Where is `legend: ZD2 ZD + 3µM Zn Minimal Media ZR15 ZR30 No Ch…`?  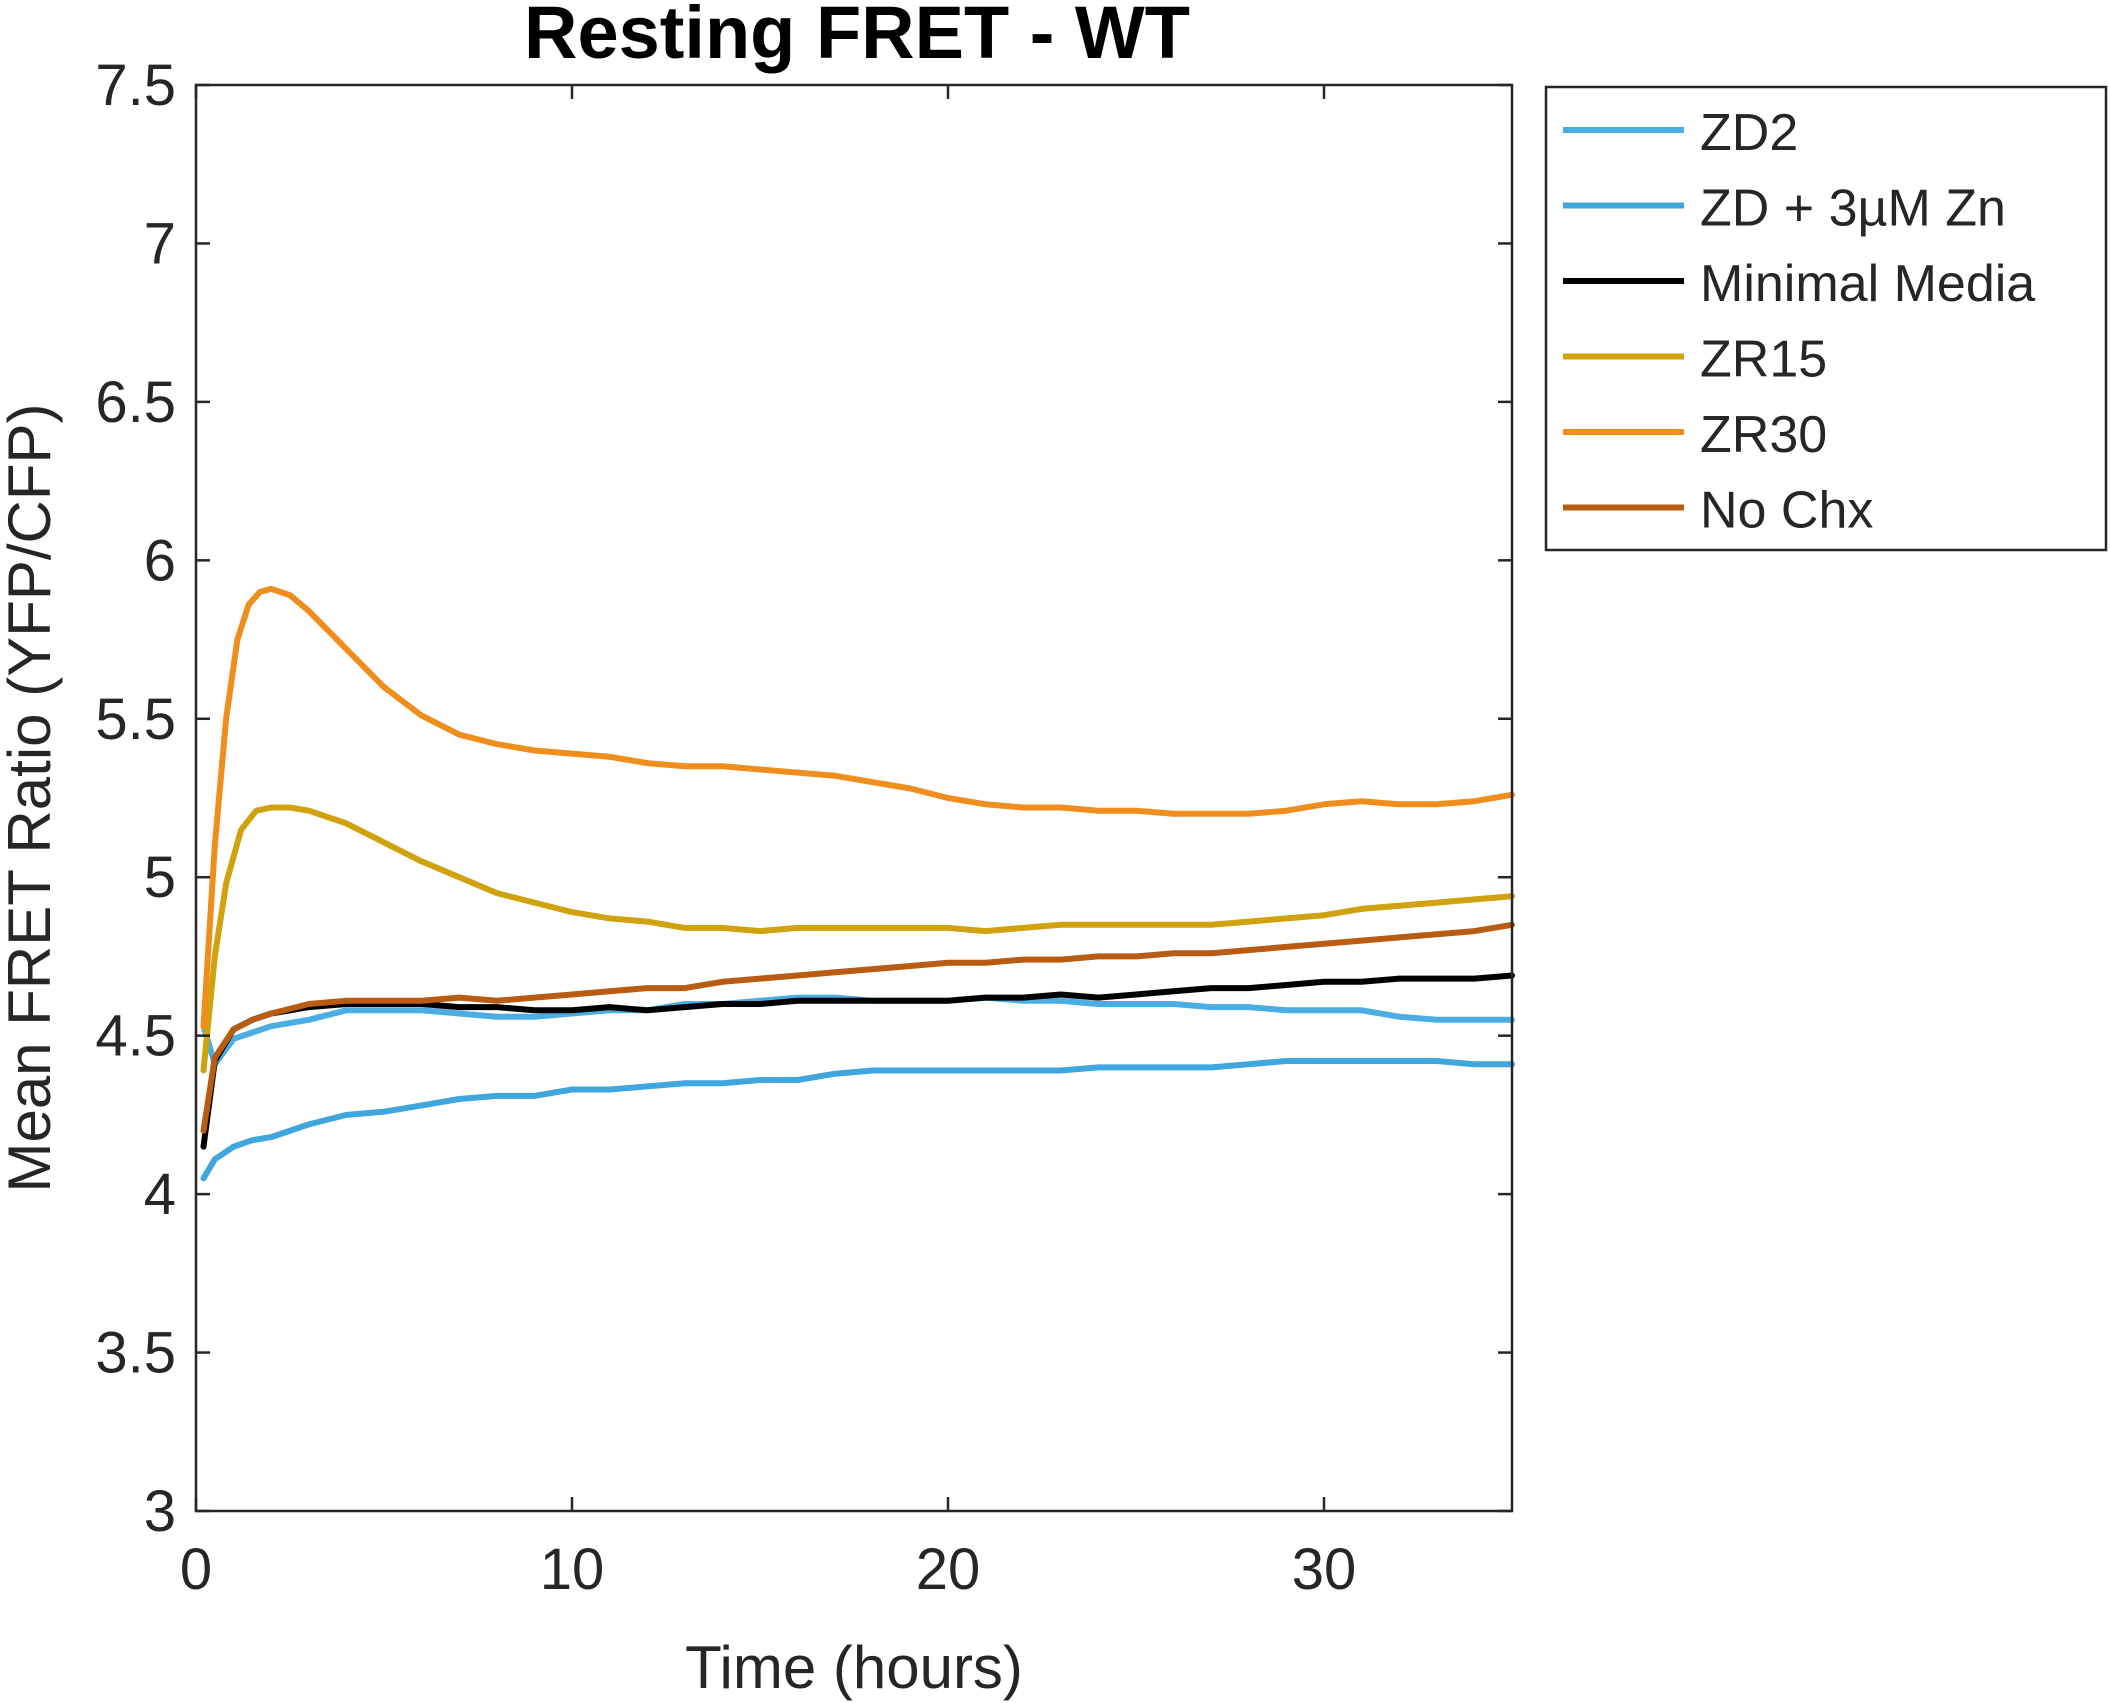 legend: ZD2 ZD + 3µM Zn Minimal Media ZR15 ZR30 No Ch… is located at coordinates (1826, 318).